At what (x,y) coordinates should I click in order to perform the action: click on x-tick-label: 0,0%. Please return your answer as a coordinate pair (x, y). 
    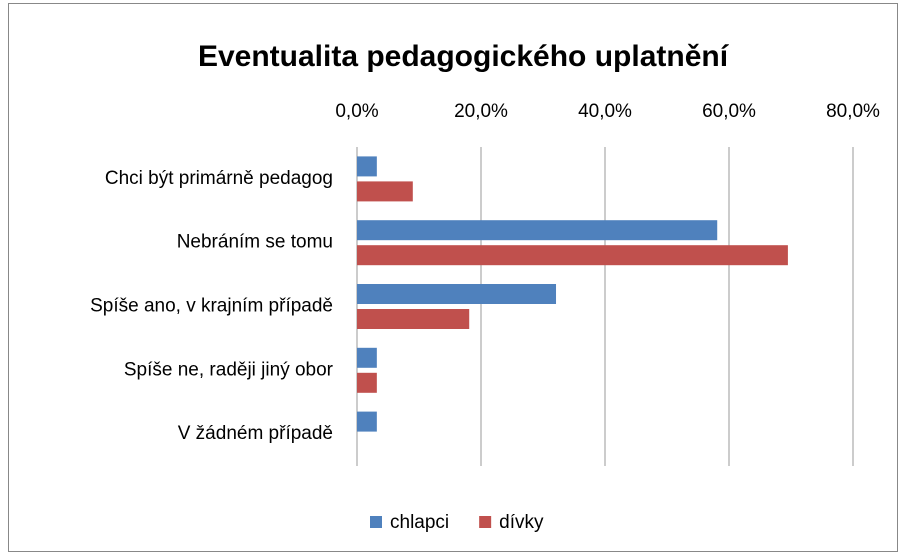
    Looking at the image, I should click on (356, 111).